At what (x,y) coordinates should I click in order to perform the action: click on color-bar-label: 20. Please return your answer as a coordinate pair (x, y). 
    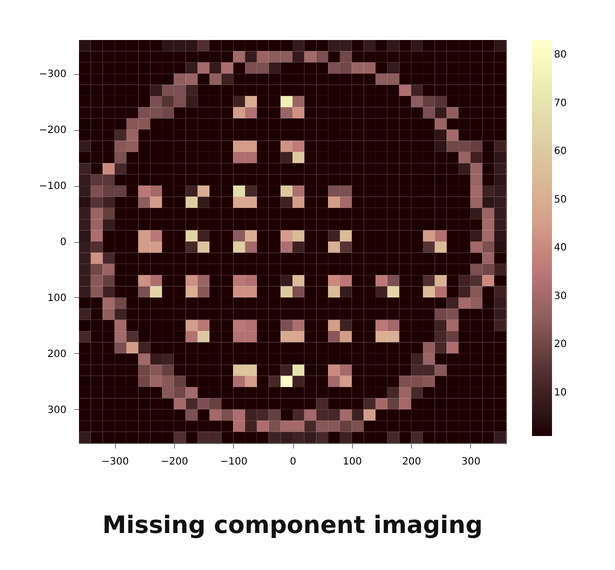
    Looking at the image, I should click on (560, 344).